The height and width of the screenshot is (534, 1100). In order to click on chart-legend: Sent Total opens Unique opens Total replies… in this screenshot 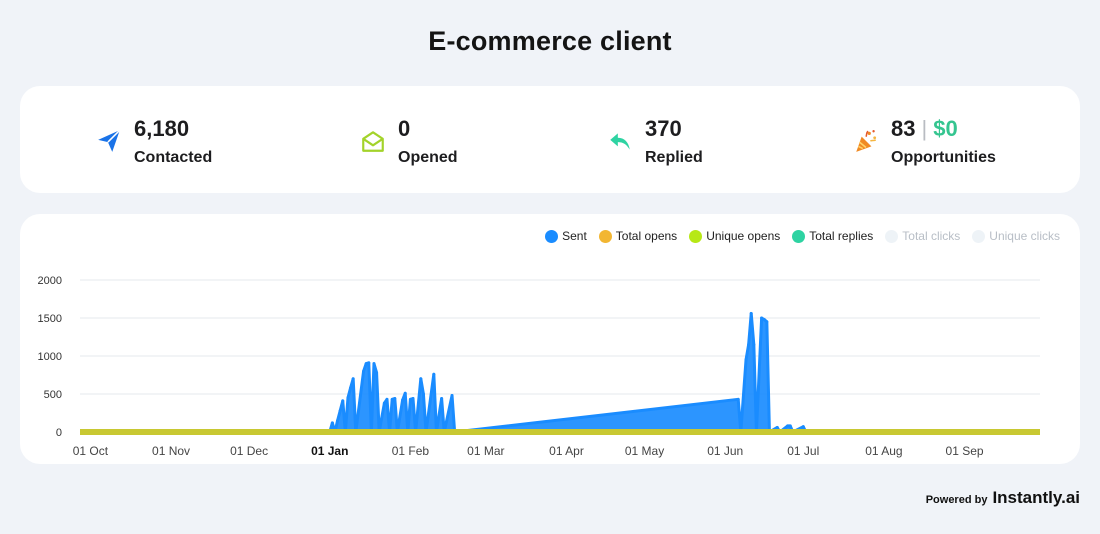, I will do `click(796, 236)`.